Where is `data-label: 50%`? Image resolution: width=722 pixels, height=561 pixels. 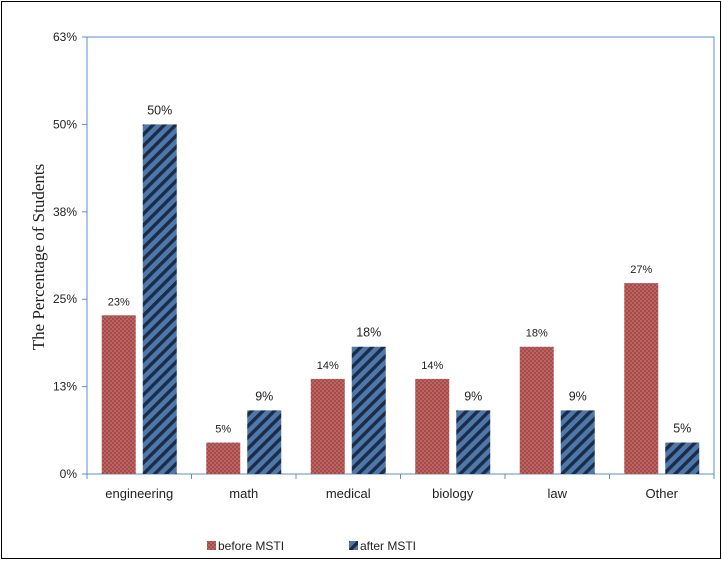
data-label: 50% is located at coordinates (159, 110).